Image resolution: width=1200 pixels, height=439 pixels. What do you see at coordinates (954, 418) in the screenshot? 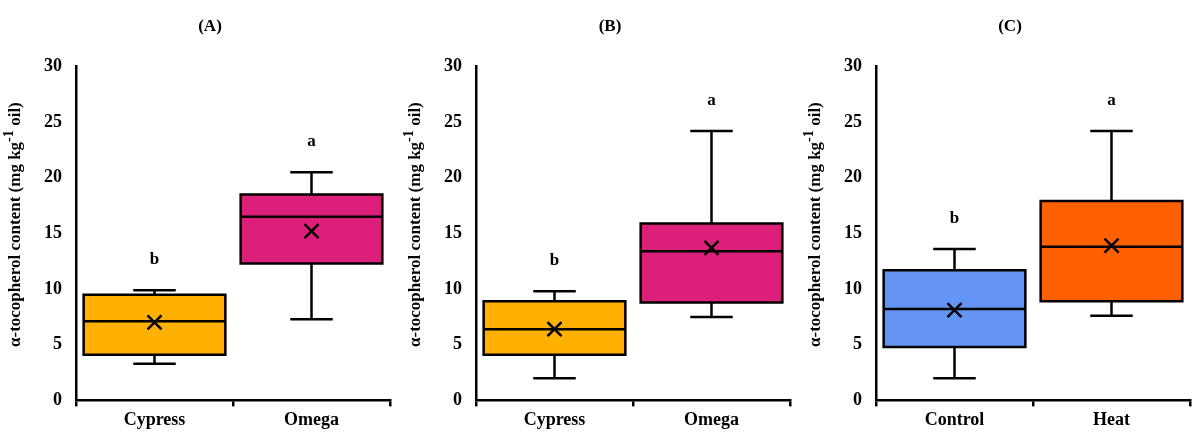
I see `x-tick-label: Control` at bounding box center [954, 418].